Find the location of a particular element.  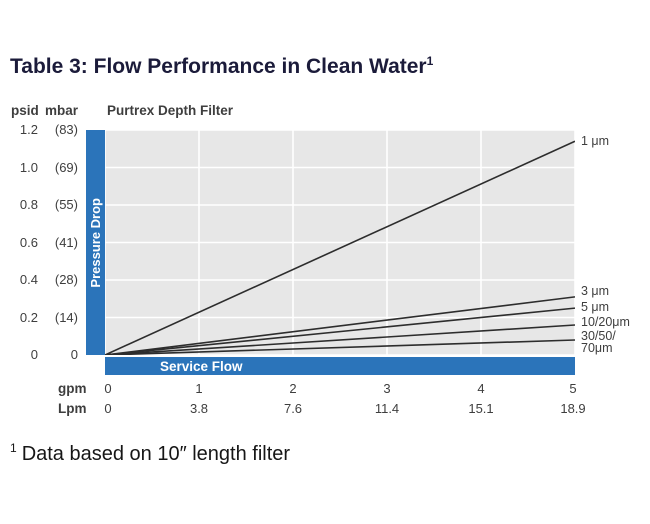

y-tick-row: 0.6 (41) is located at coordinates (40, 243).